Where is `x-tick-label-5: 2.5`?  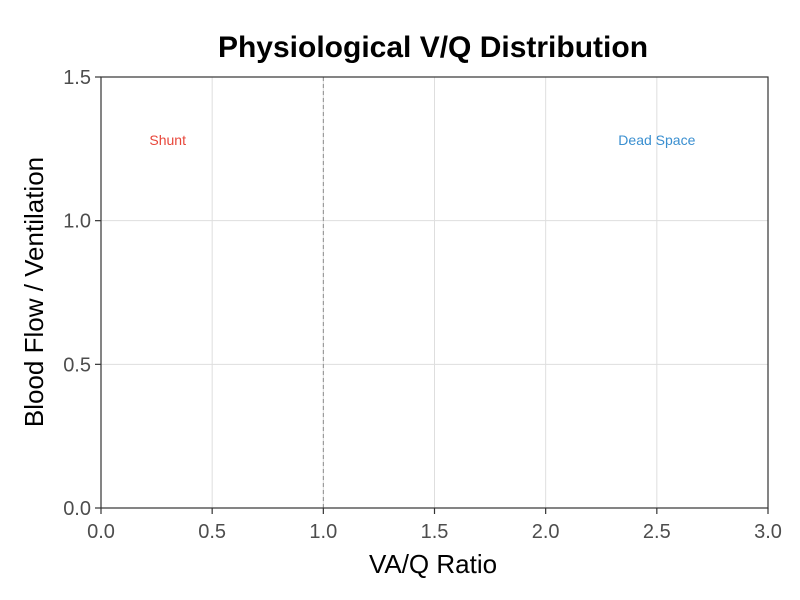
x-tick-label-5: 2.5 is located at coordinates (657, 532).